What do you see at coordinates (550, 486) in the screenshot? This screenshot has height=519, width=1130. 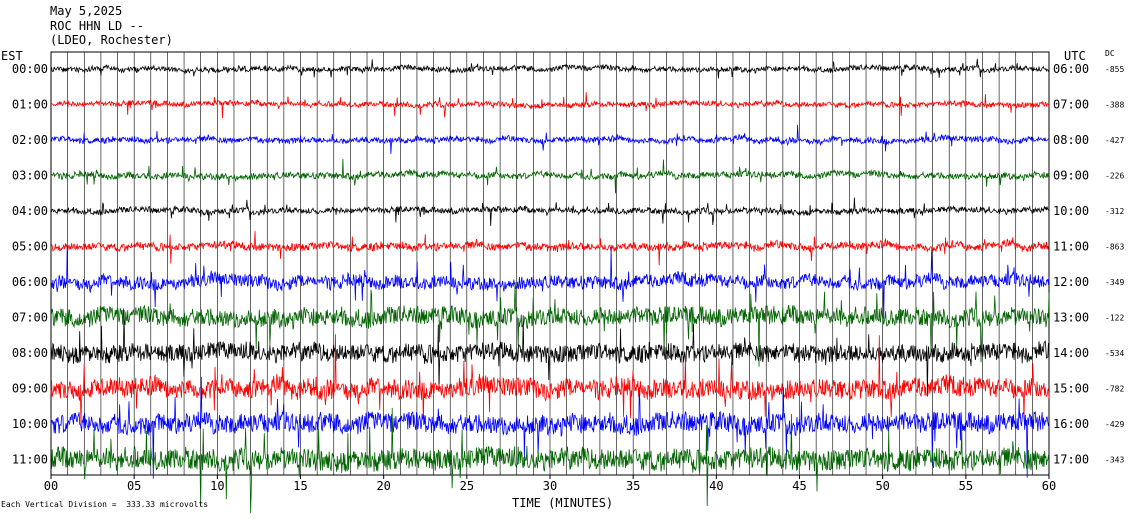 I see `x-tick-label: 30` at bounding box center [550, 486].